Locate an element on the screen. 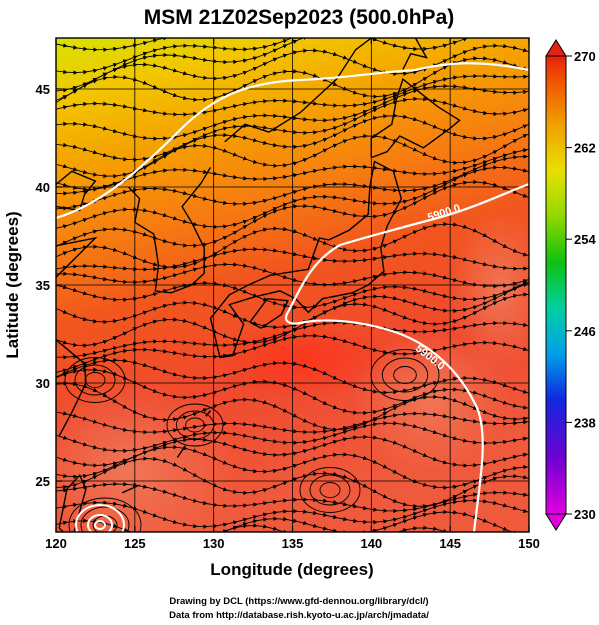  colorbar-top-triangle is located at coordinates (556, 48).